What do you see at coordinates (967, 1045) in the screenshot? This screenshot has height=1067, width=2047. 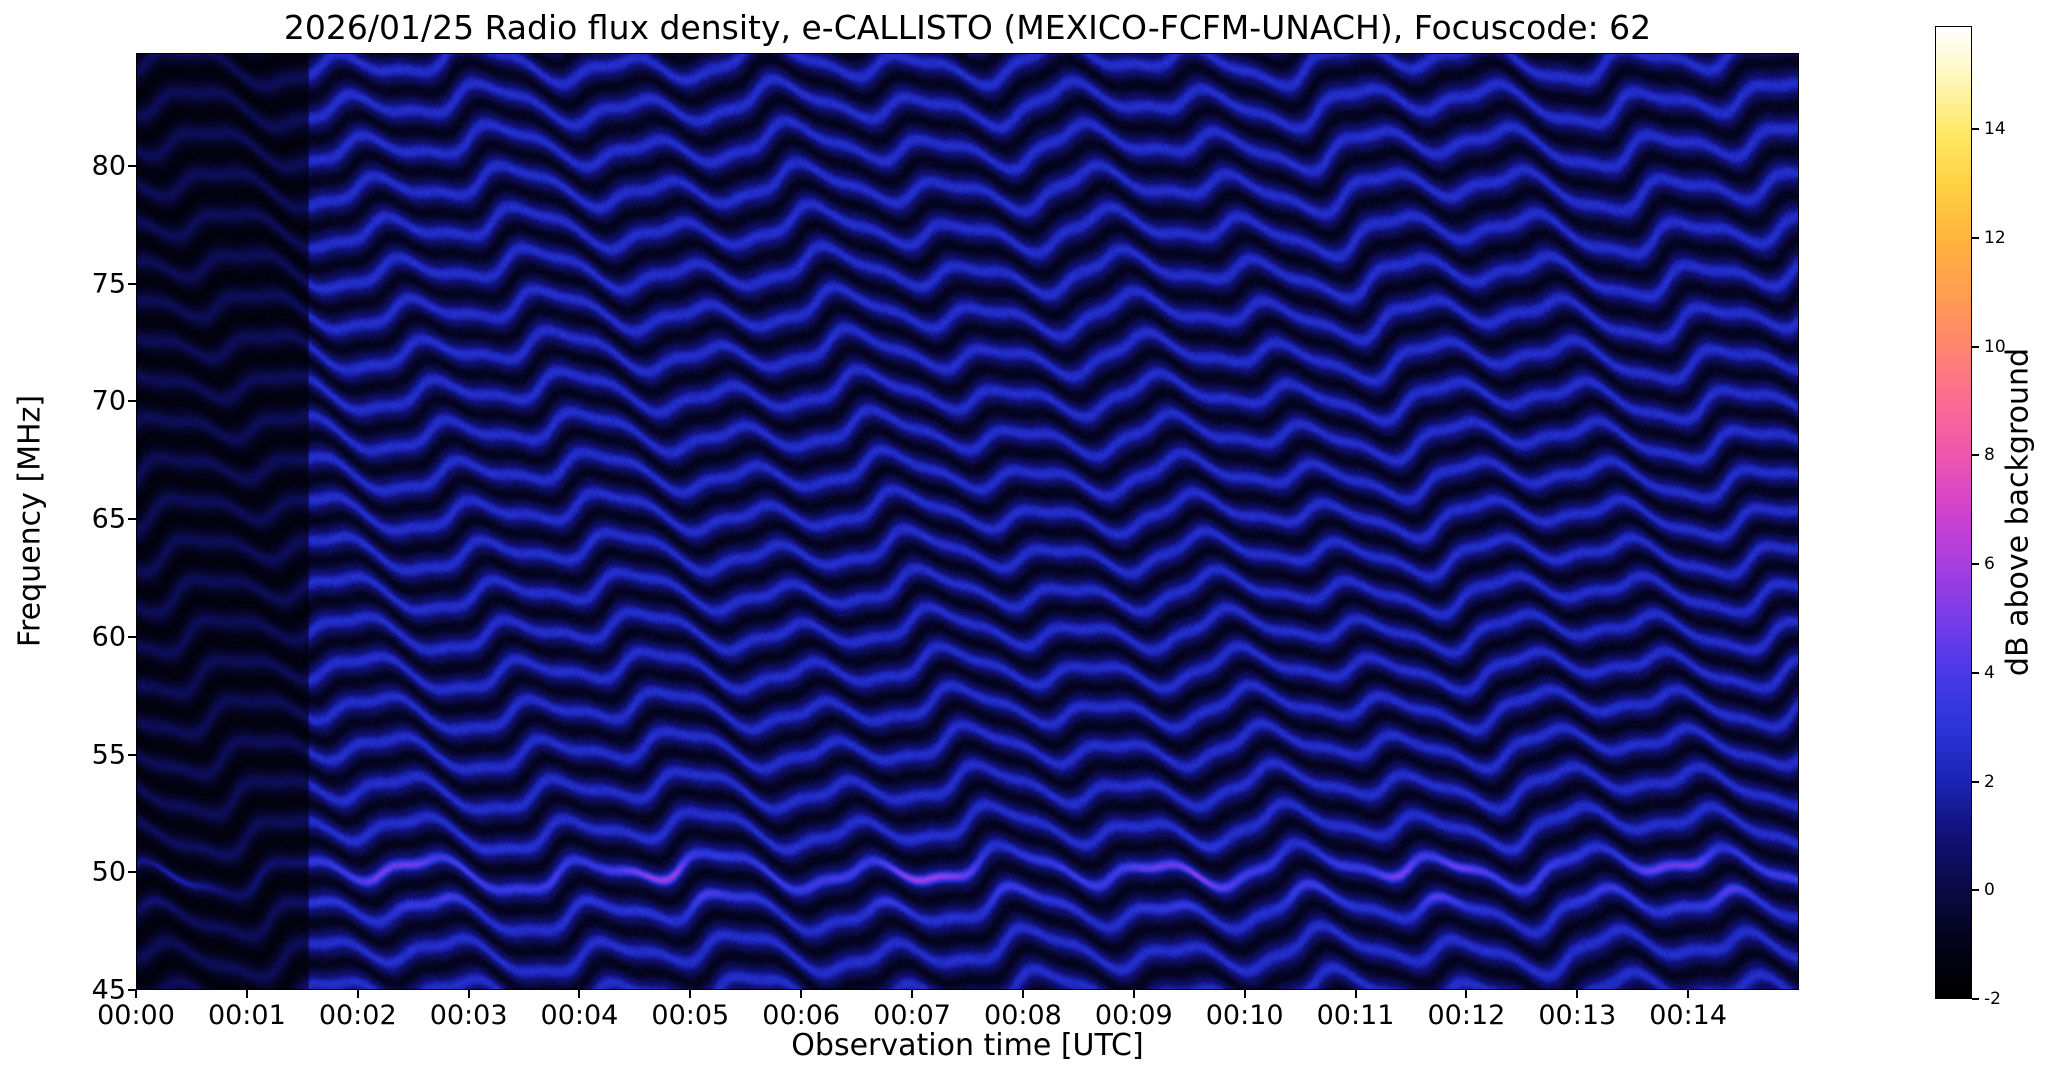 I see `x-axis-label: Observation time [UTC]` at bounding box center [967, 1045].